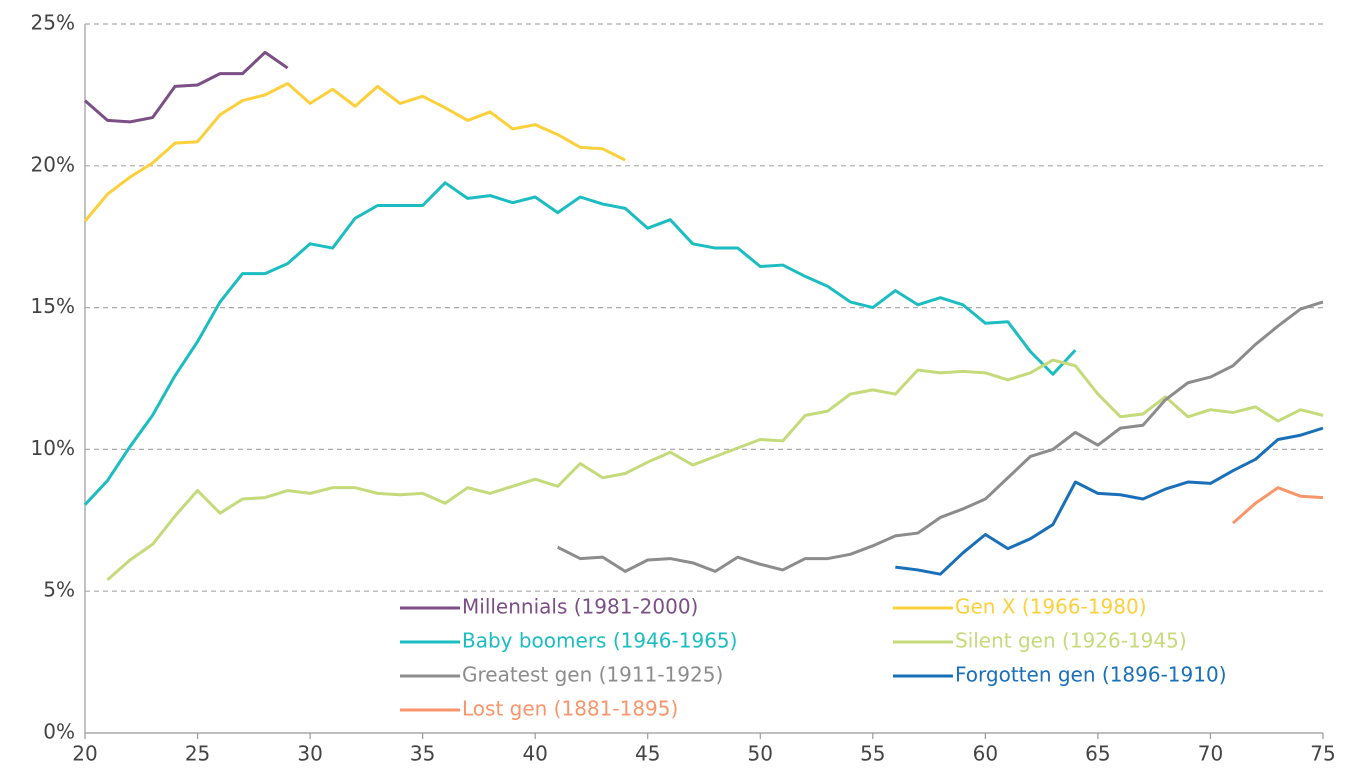  What do you see at coordinates (1051, 607) in the screenshot?
I see `legend-label: Gen X (1966-1980)` at bounding box center [1051, 607].